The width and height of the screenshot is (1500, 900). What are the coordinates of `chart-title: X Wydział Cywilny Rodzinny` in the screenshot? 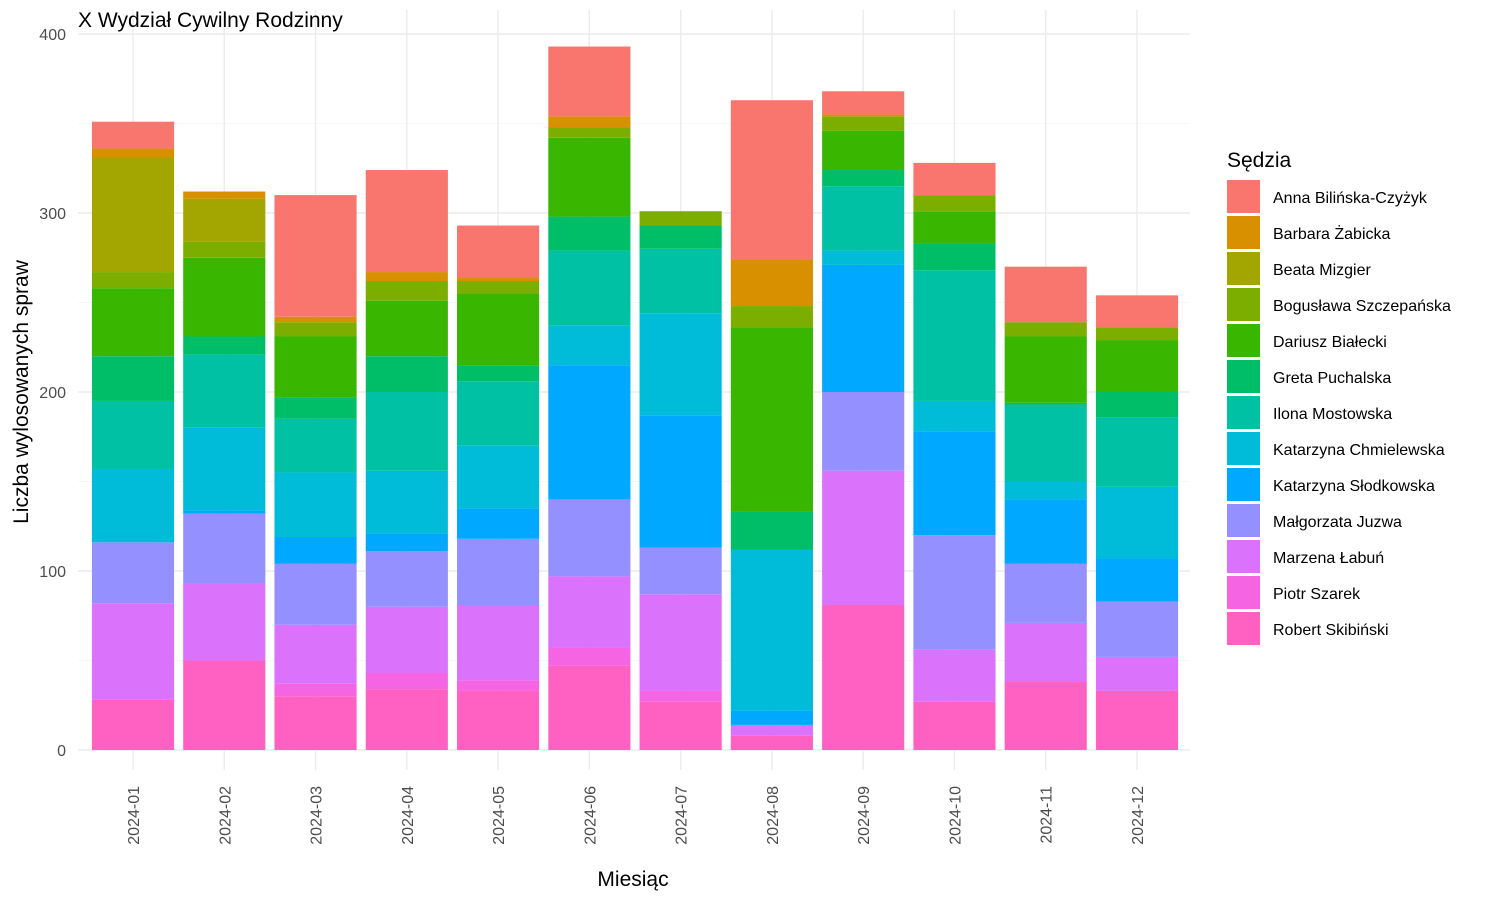 It's located at (210, 20).